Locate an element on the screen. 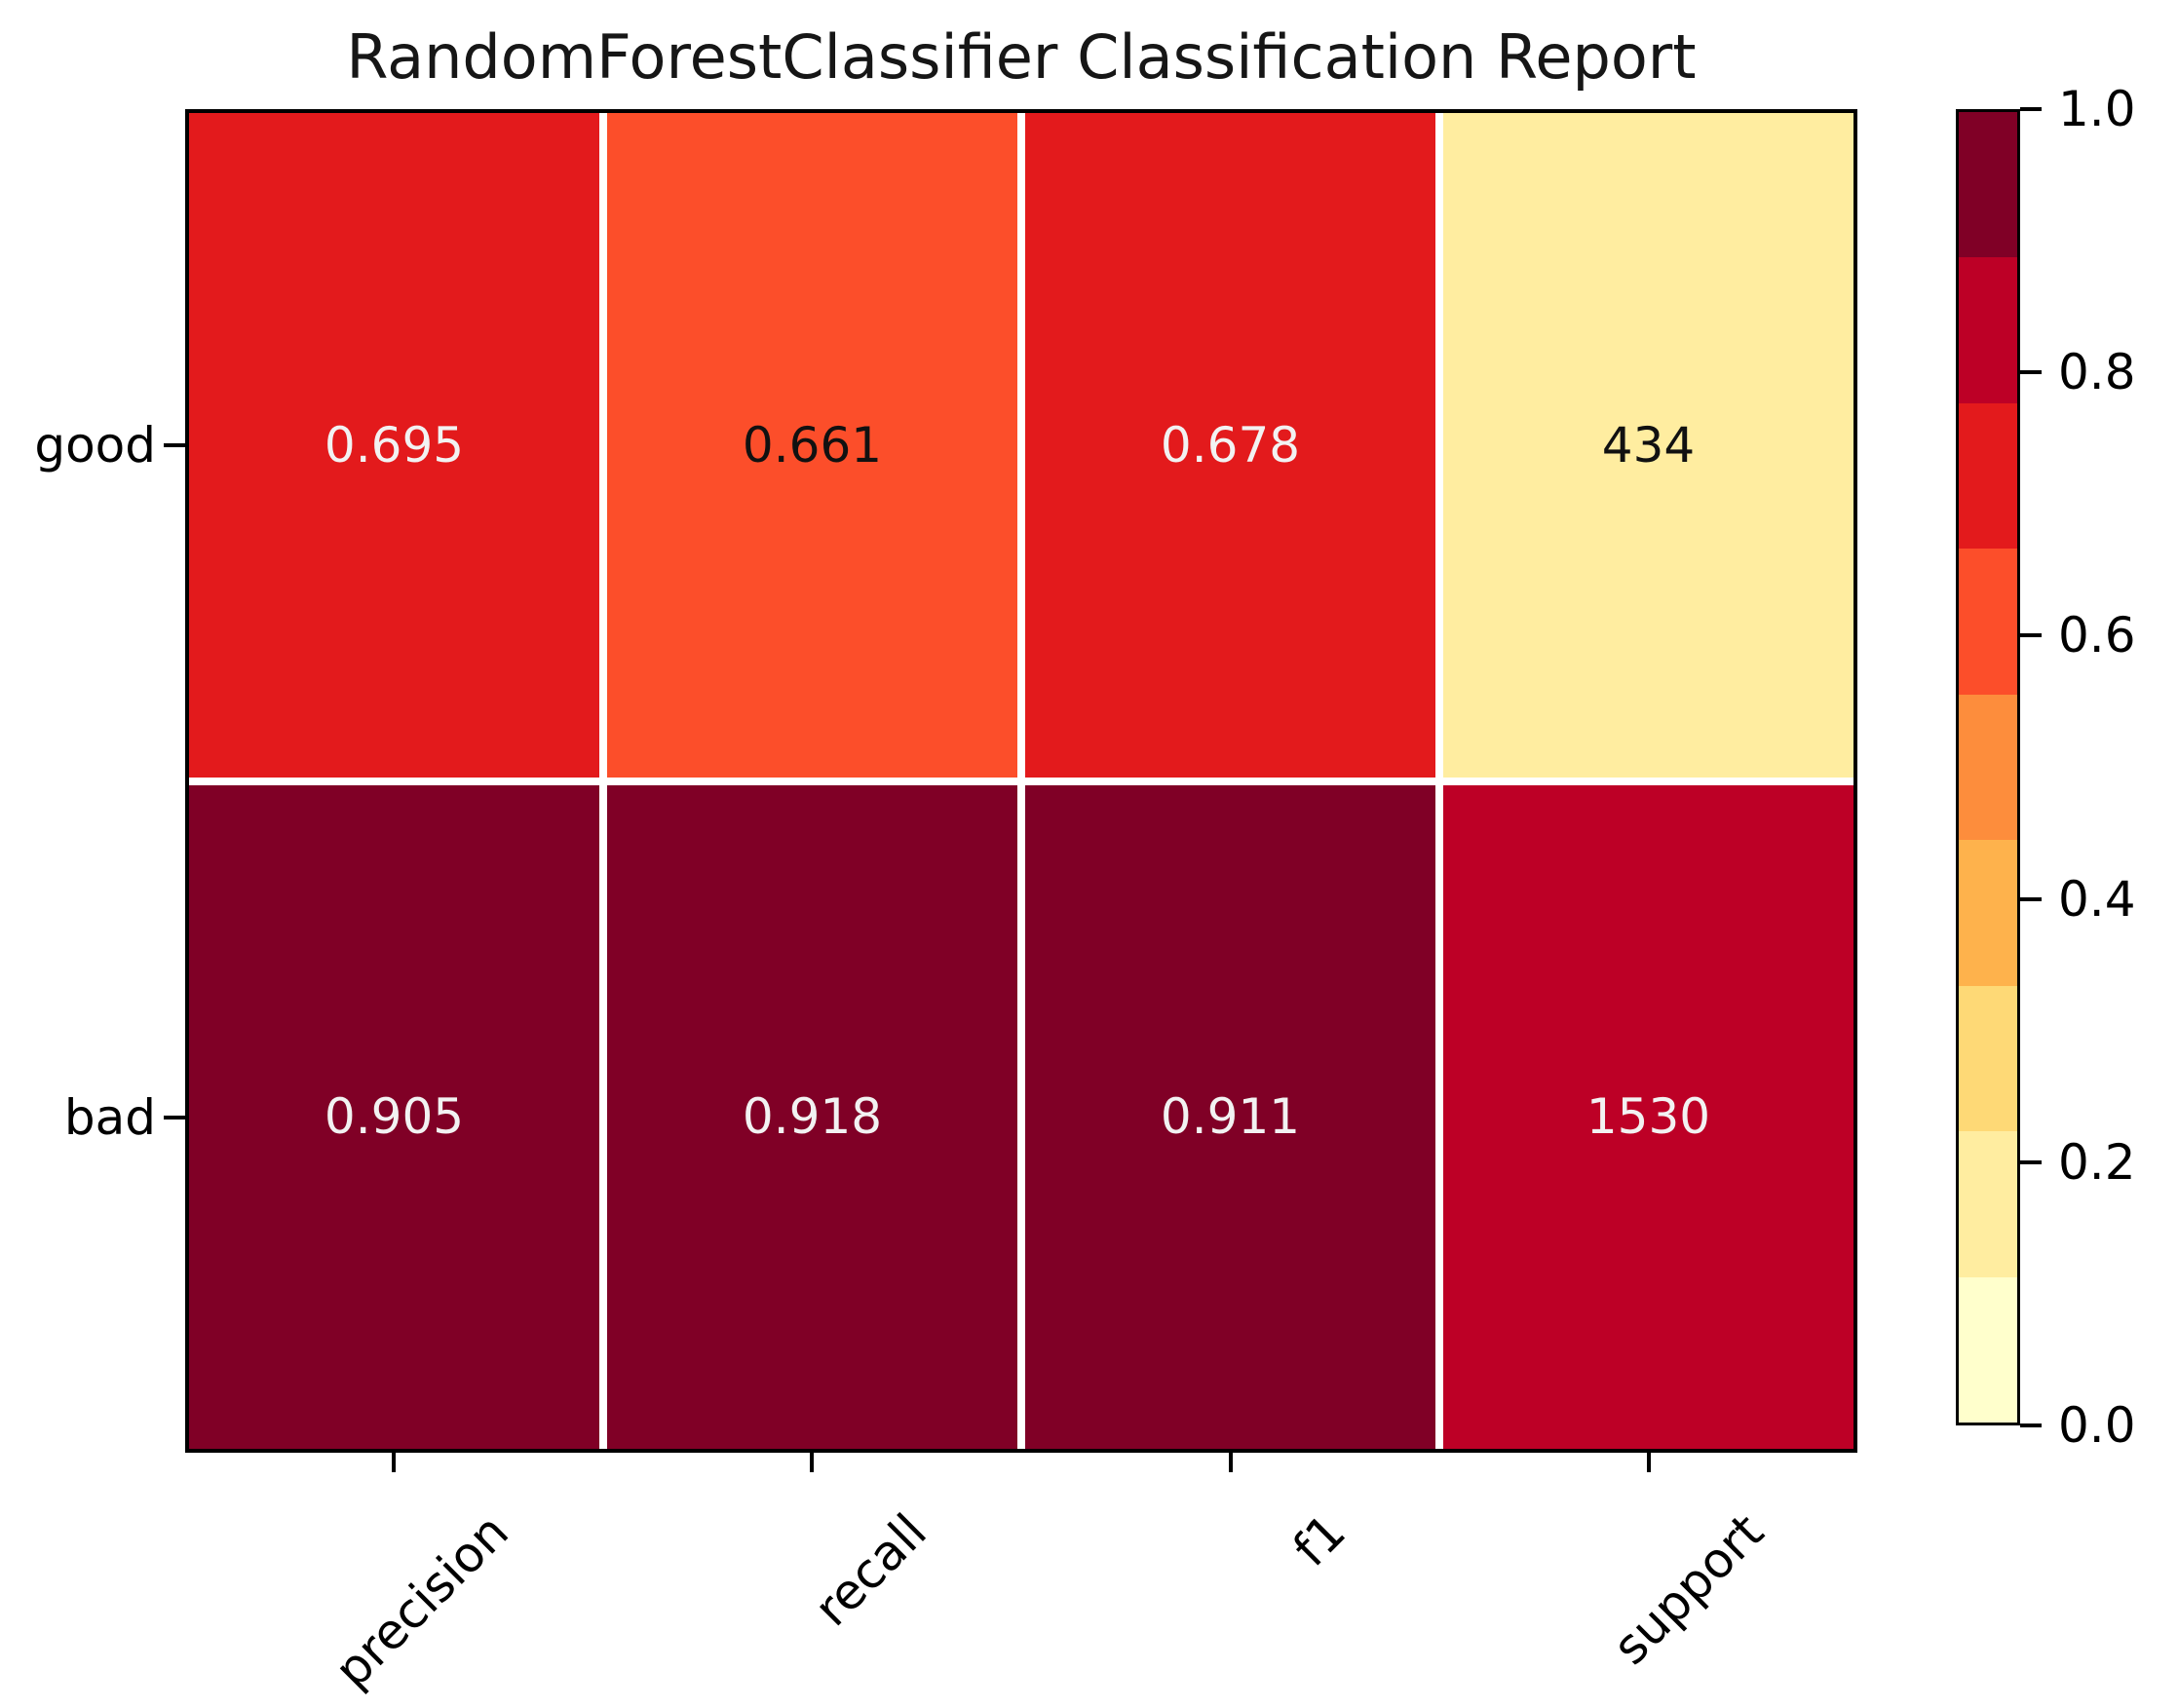 This screenshot has width=2178, height=1708. x-tick-label-f1: f1 is located at coordinates (1319, 1540).